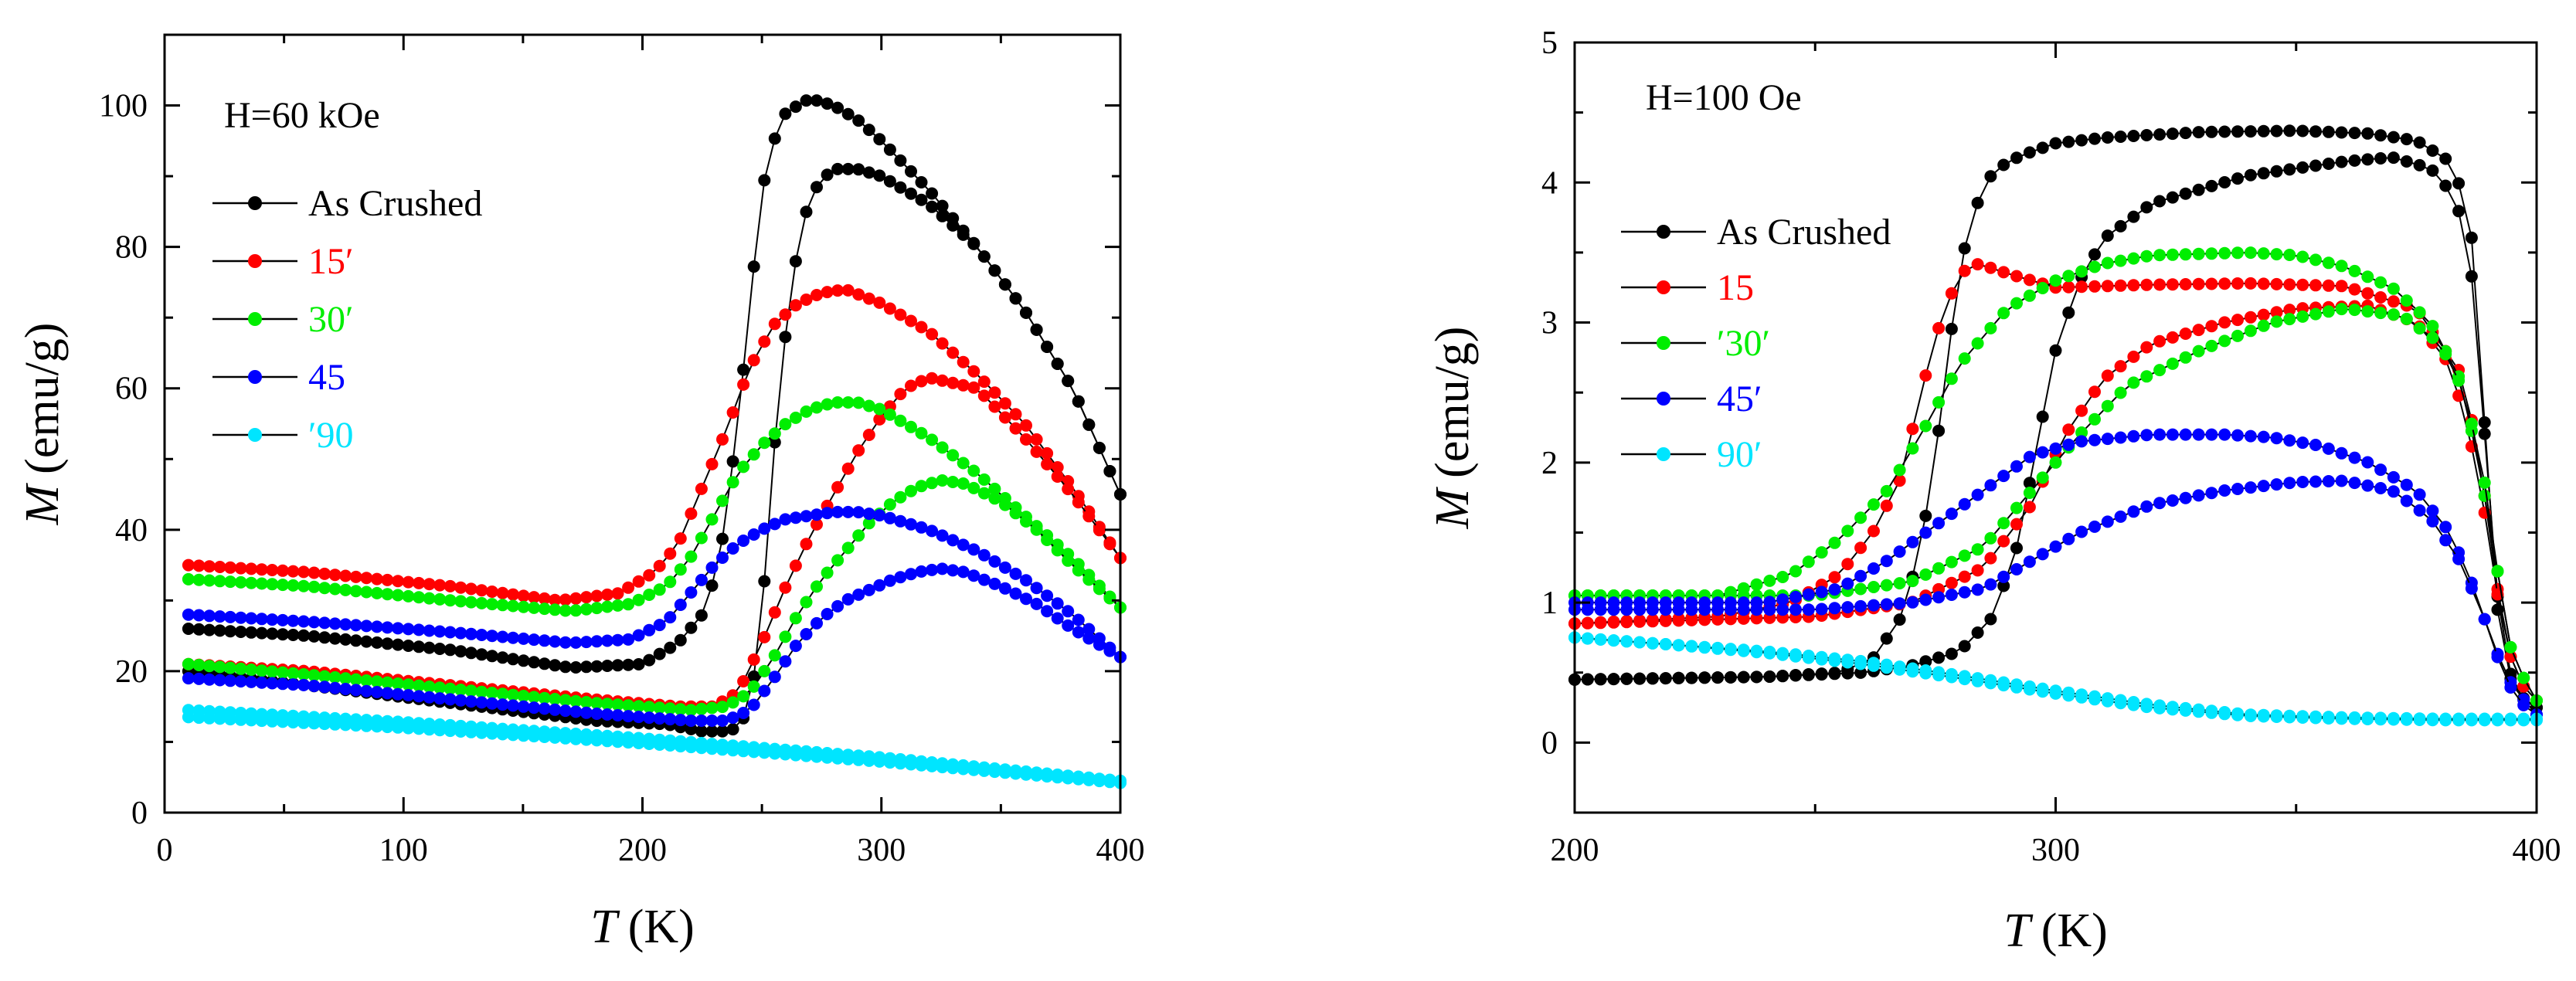 The image size is (2576, 981). What do you see at coordinates (255, 261) in the screenshot?
I see `legend-marker` at bounding box center [255, 261].